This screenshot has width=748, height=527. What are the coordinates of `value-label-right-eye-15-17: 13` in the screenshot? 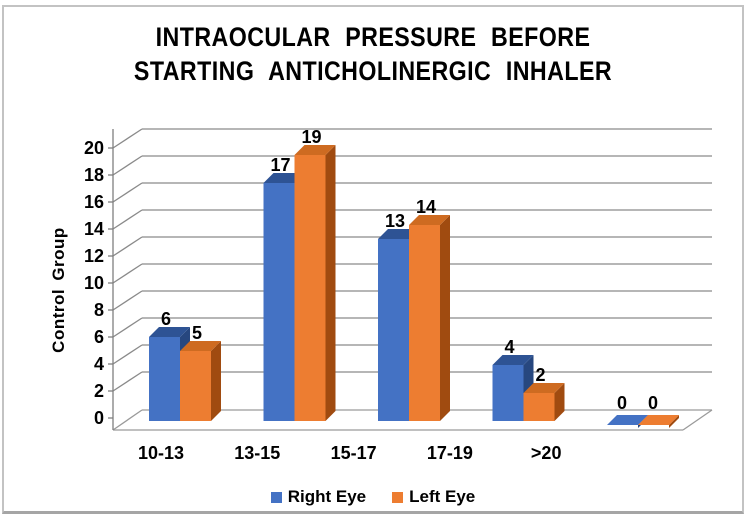 It's located at (395, 221).